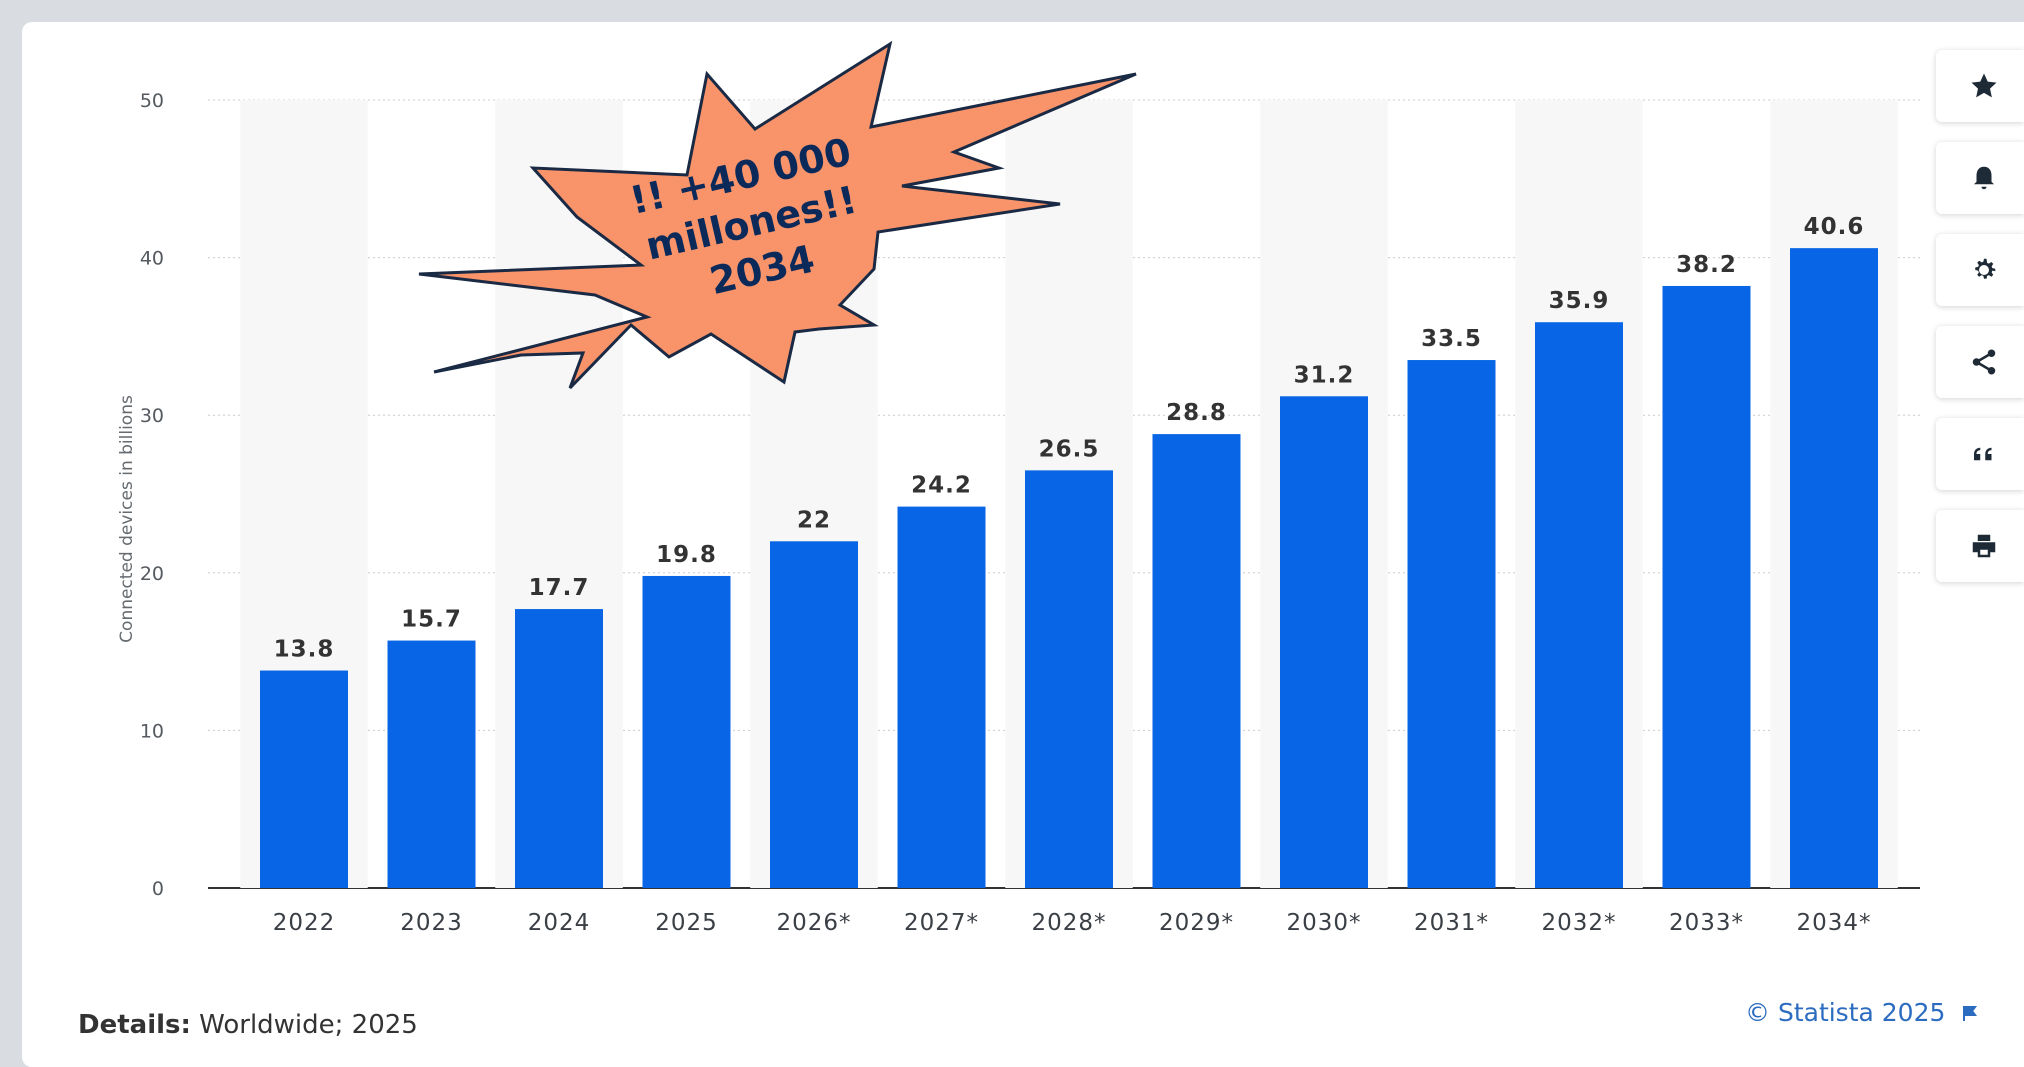  Describe the element at coordinates (1985, 268) in the screenshot. I see `gear-icon` at that location.